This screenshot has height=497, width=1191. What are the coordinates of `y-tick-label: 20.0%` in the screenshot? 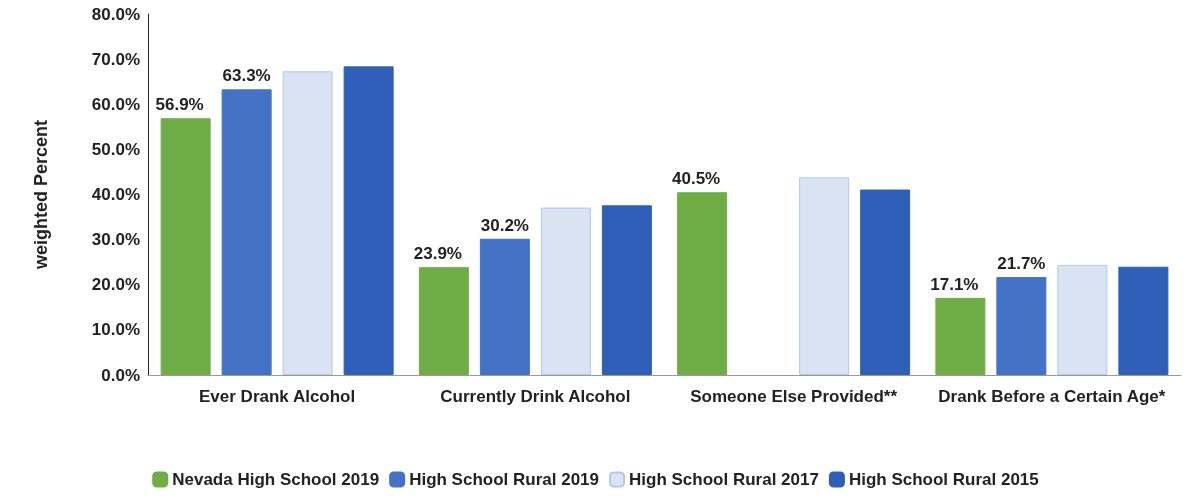 It's located at (115, 285).